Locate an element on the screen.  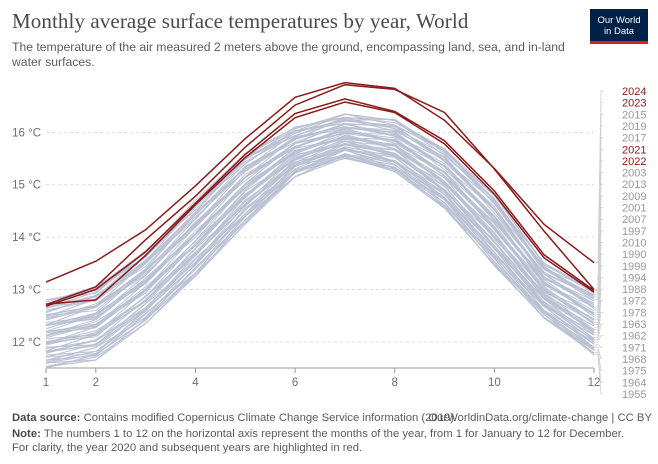
y-tick-label: 14 °C is located at coordinates (26, 238).